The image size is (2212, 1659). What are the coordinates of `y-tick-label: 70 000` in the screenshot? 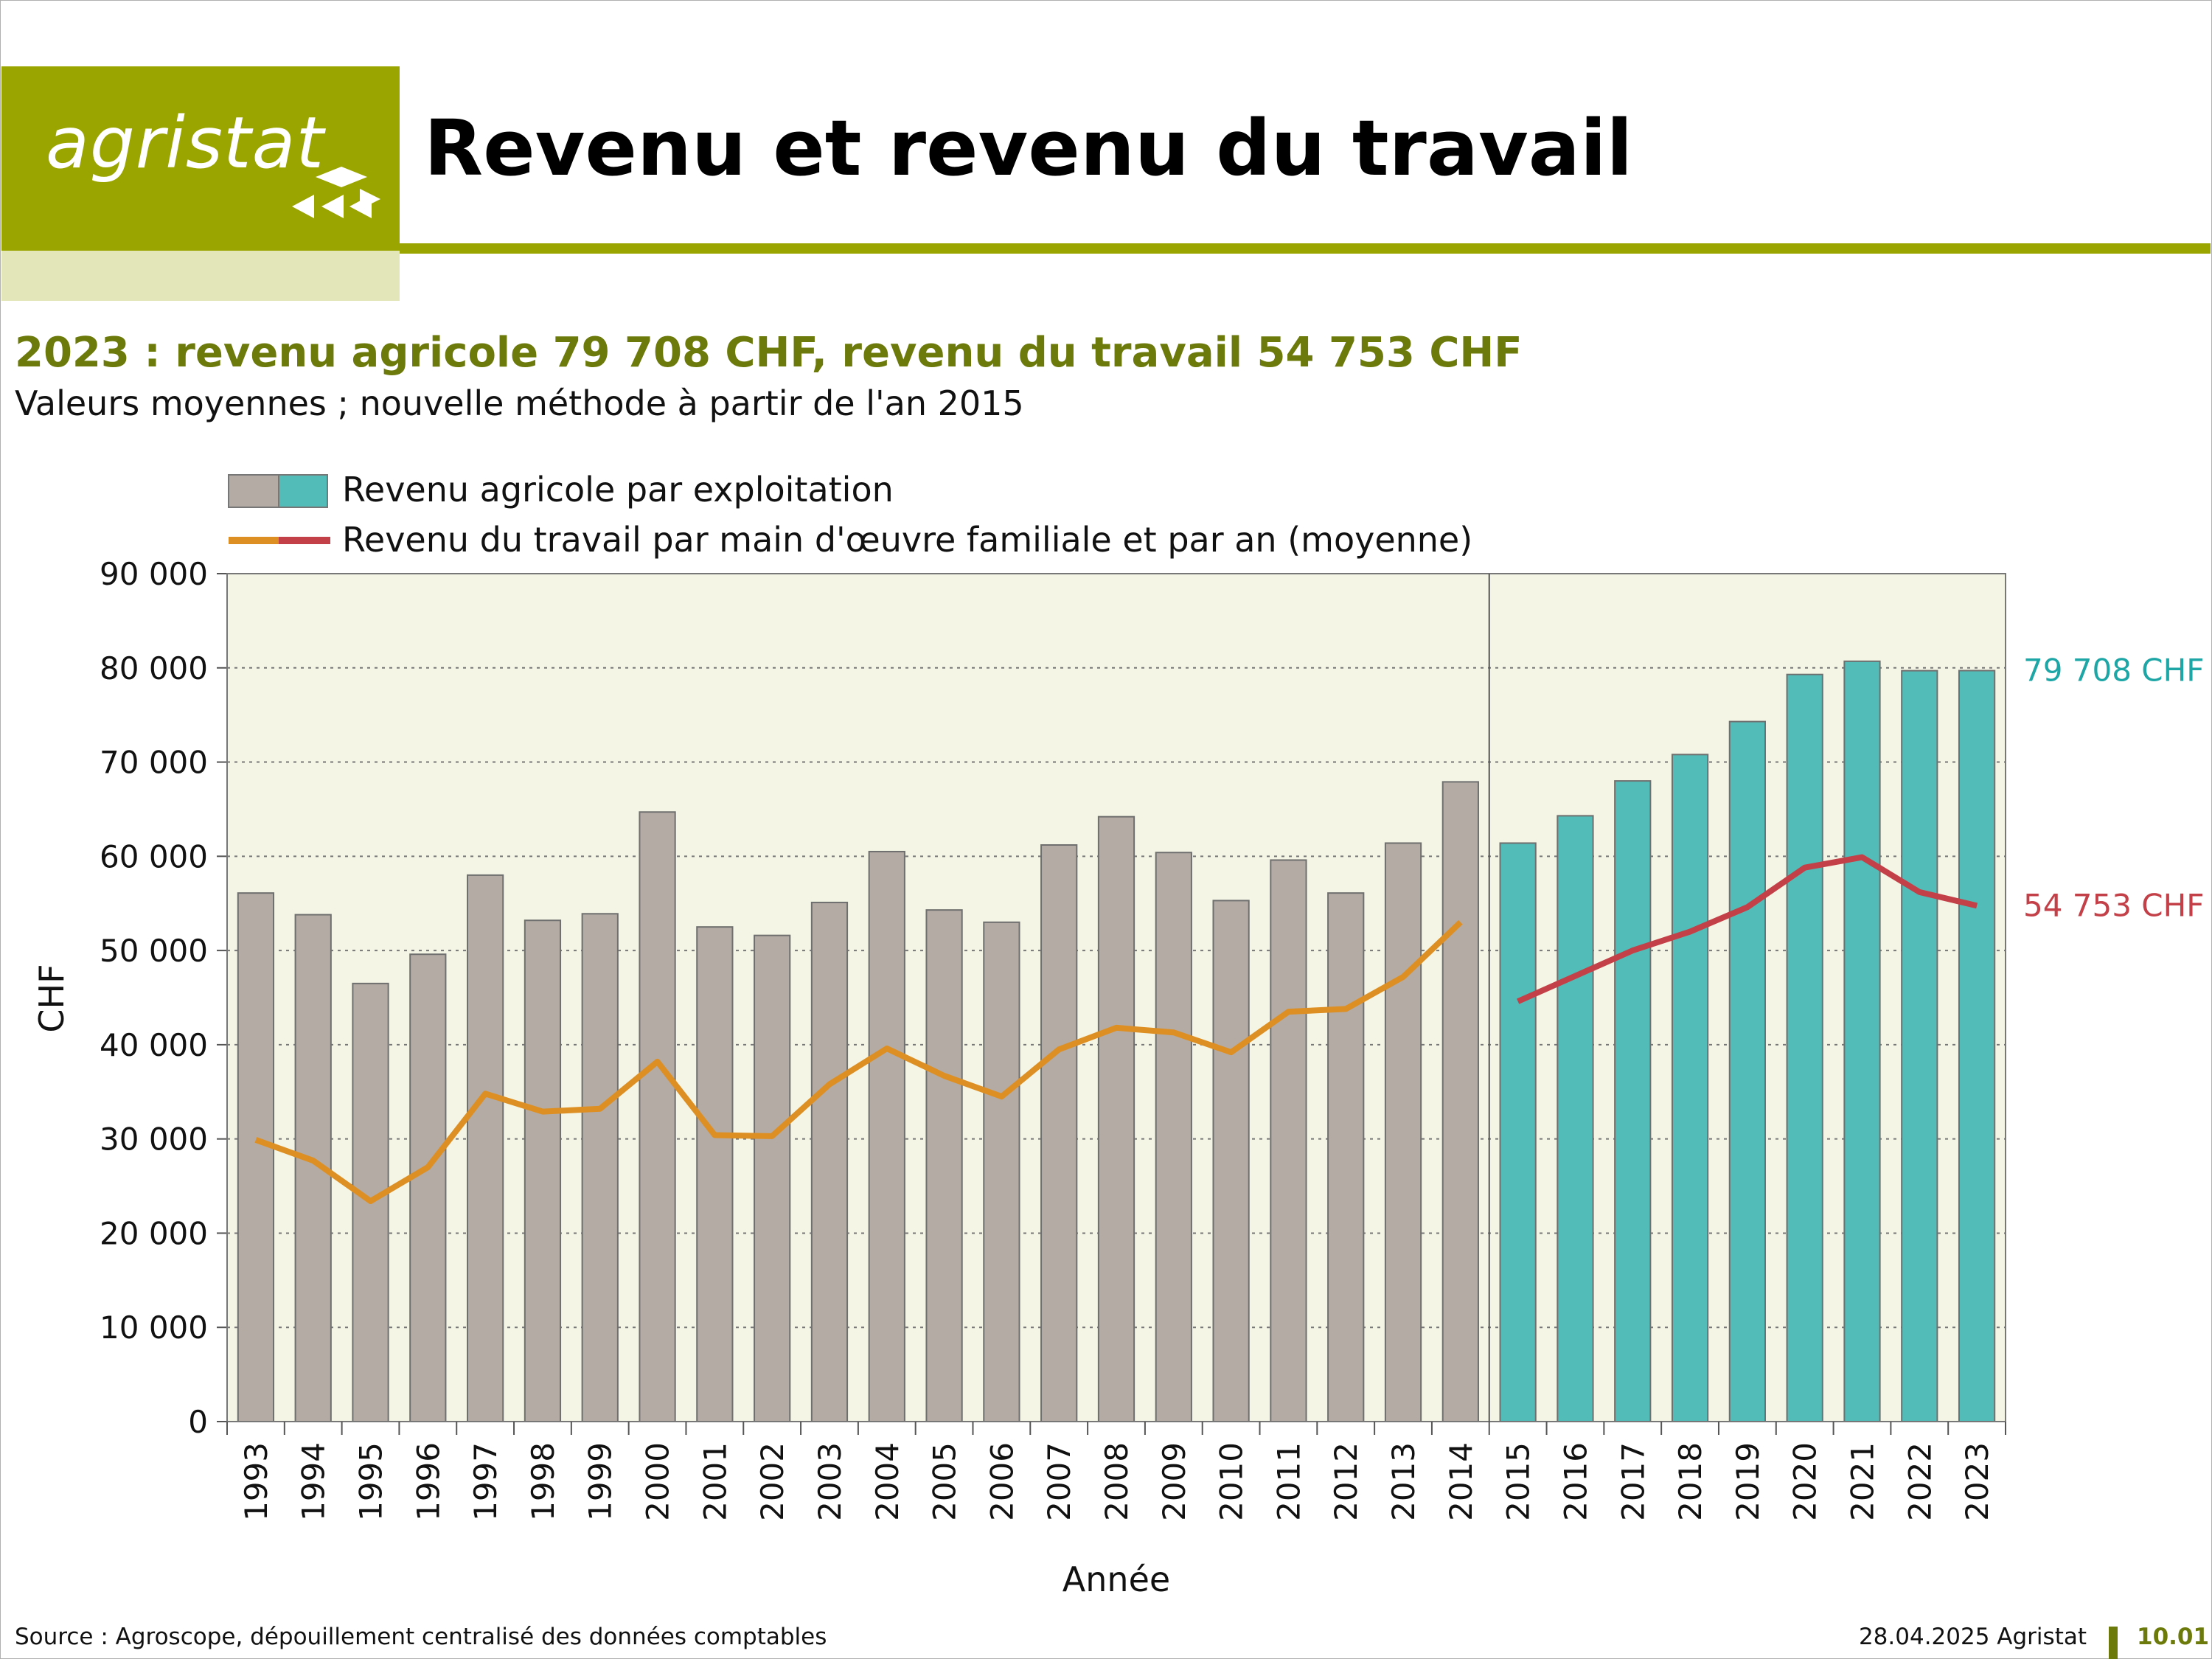 It's located at (154, 763).